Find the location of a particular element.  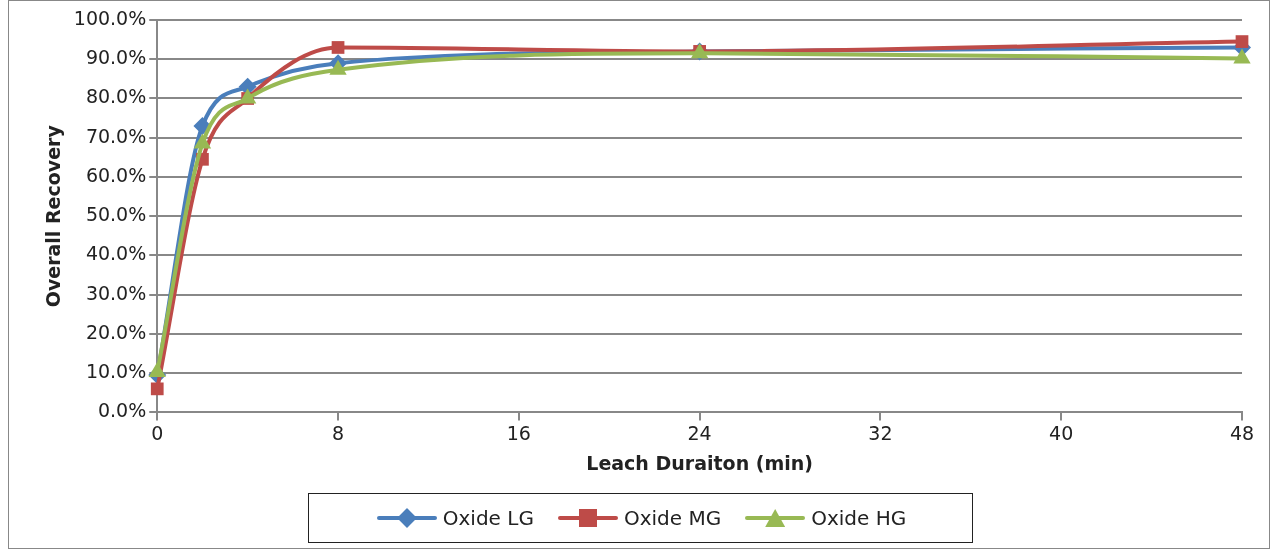

y-tick-label: 50.0% is located at coordinates (116, 214).